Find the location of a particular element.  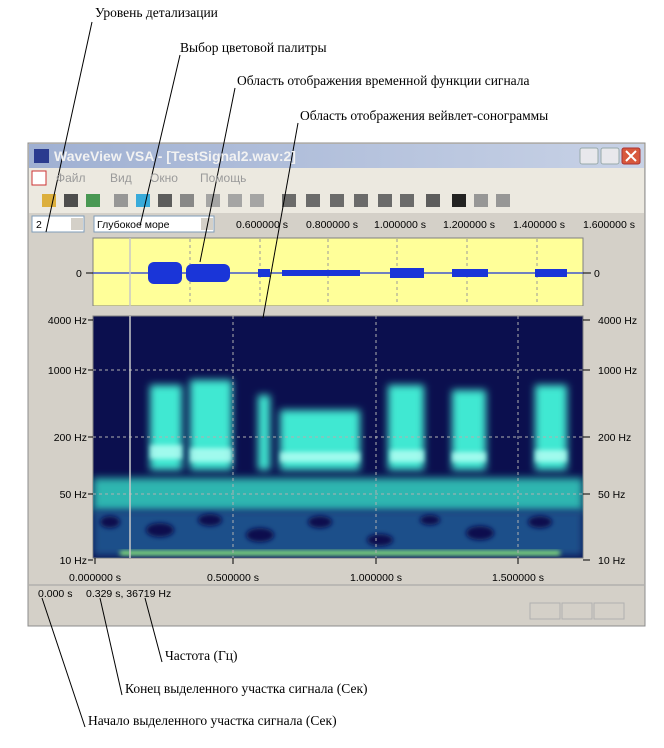

annotation: Уровень детализации is located at coordinates (156, 12).